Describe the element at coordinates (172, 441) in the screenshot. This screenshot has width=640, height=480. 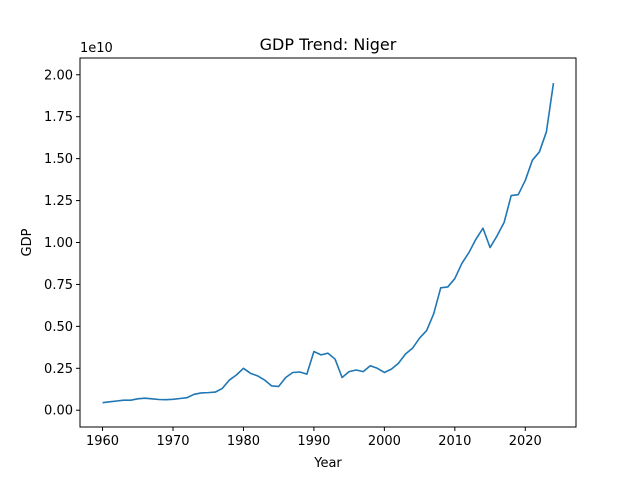
I see `x-tick-label: 1970` at that location.